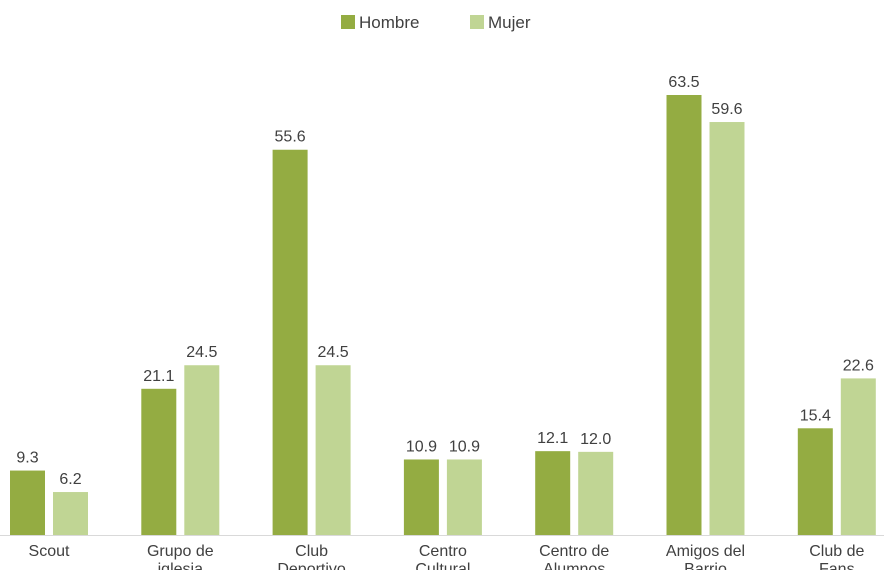 This screenshot has height=570, width=884. What do you see at coordinates (290, 137) in the screenshot?
I see `value-label-hombre-2: 55.6` at bounding box center [290, 137].